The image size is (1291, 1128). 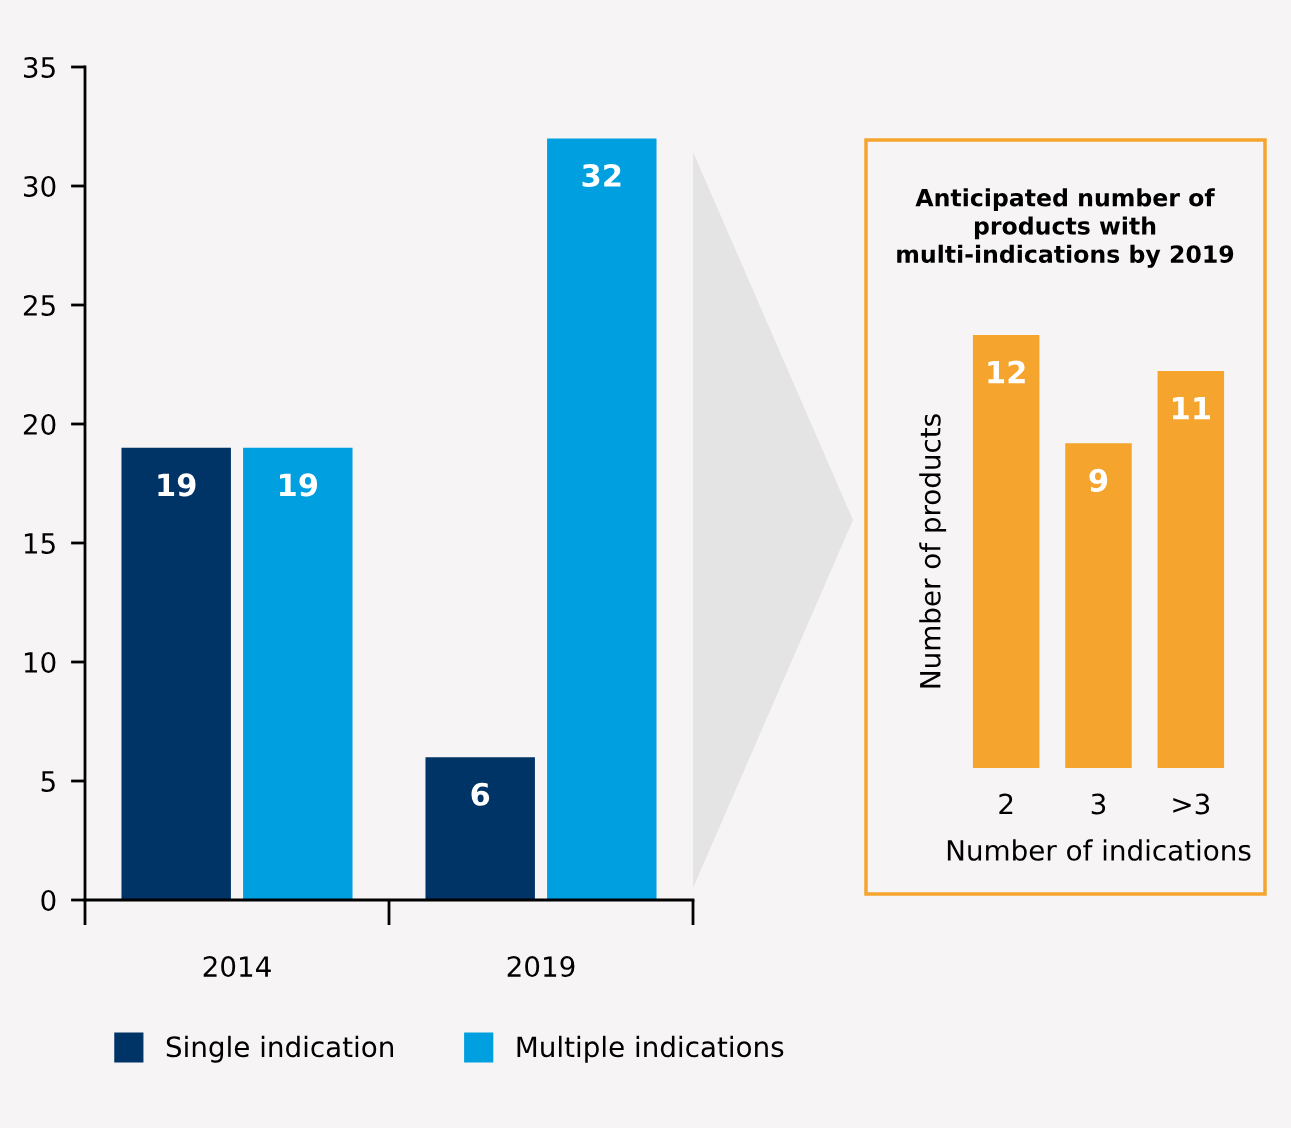 I want to click on legend-label: Multiple indications, so click(x=650, y=1049).